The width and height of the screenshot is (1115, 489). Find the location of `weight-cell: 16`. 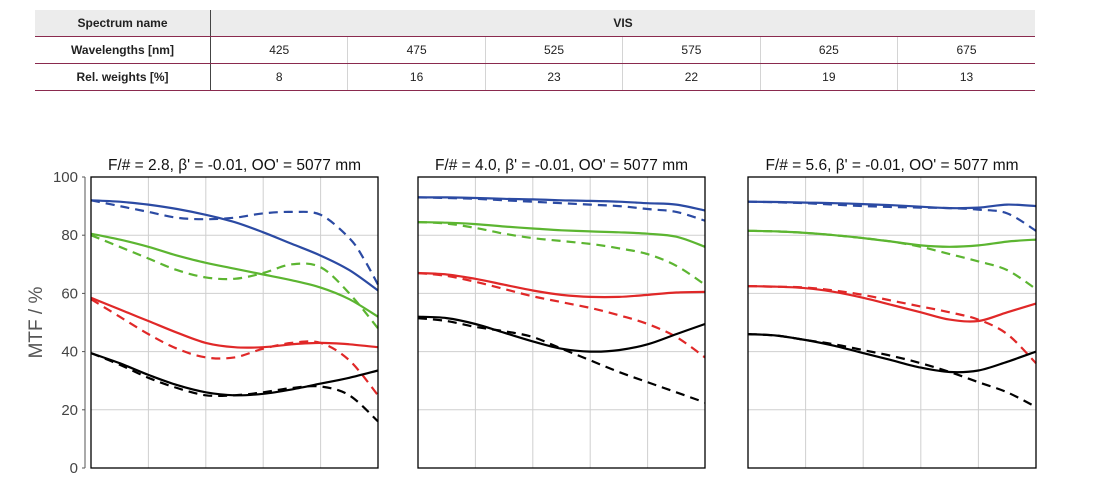

weight-cell: 16 is located at coordinates (416, 77).